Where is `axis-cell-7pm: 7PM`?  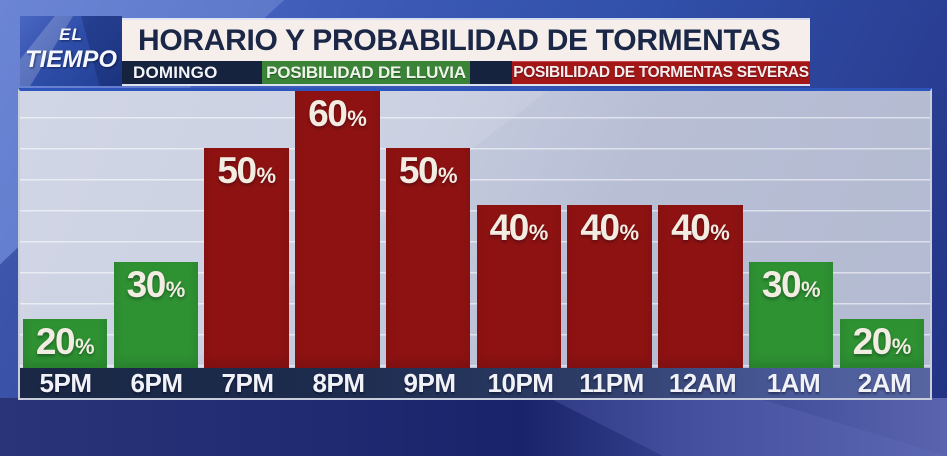 axis-cell-7pm: 7PM is located at coordinates (247, 383).